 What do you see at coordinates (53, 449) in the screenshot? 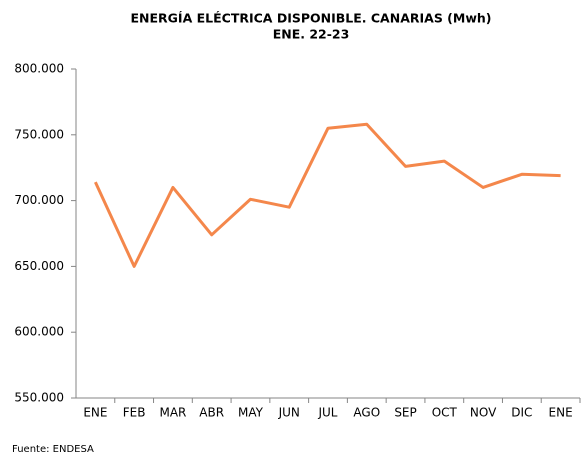
I see `source-note: Fuente: ENDESA` at bounding box center [53, 449].